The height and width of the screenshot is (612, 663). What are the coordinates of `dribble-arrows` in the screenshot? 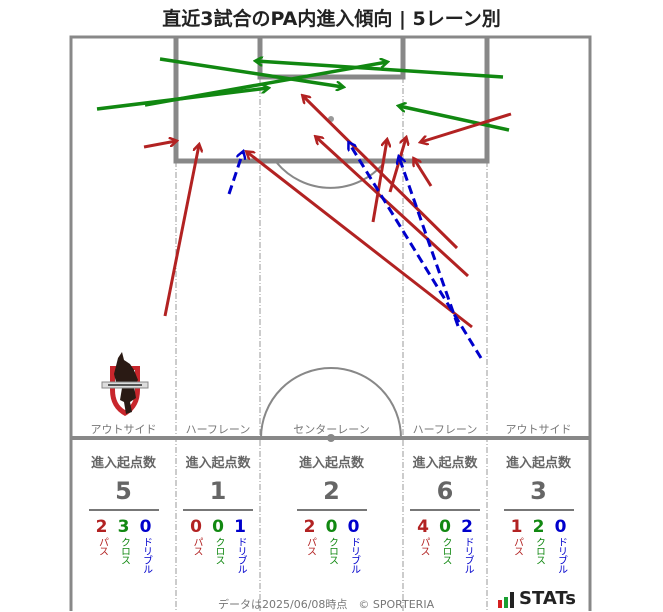 It's located at (355, 251).